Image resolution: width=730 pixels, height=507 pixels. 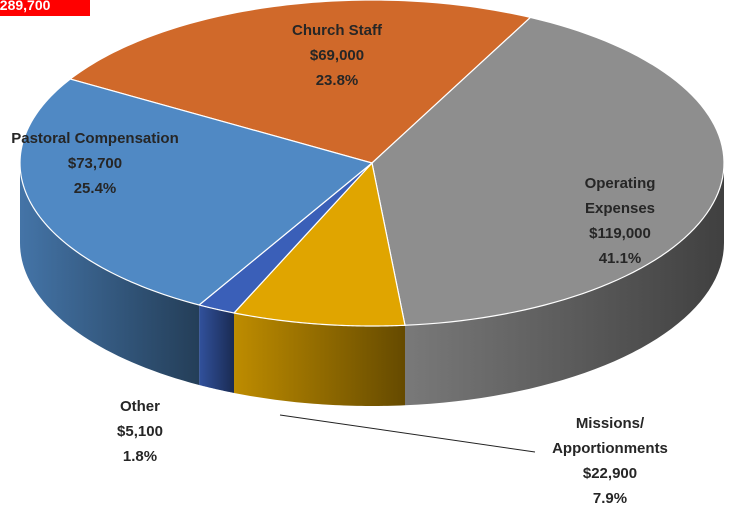 I want to click on percent-label: 1.8%, so click(x=140, y=456).